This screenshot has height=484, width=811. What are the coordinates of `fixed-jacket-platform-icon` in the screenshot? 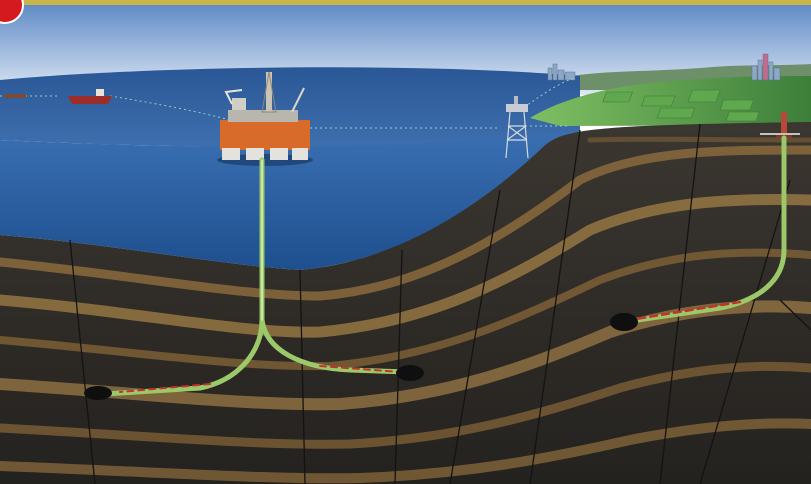 It's located at (517, 127).